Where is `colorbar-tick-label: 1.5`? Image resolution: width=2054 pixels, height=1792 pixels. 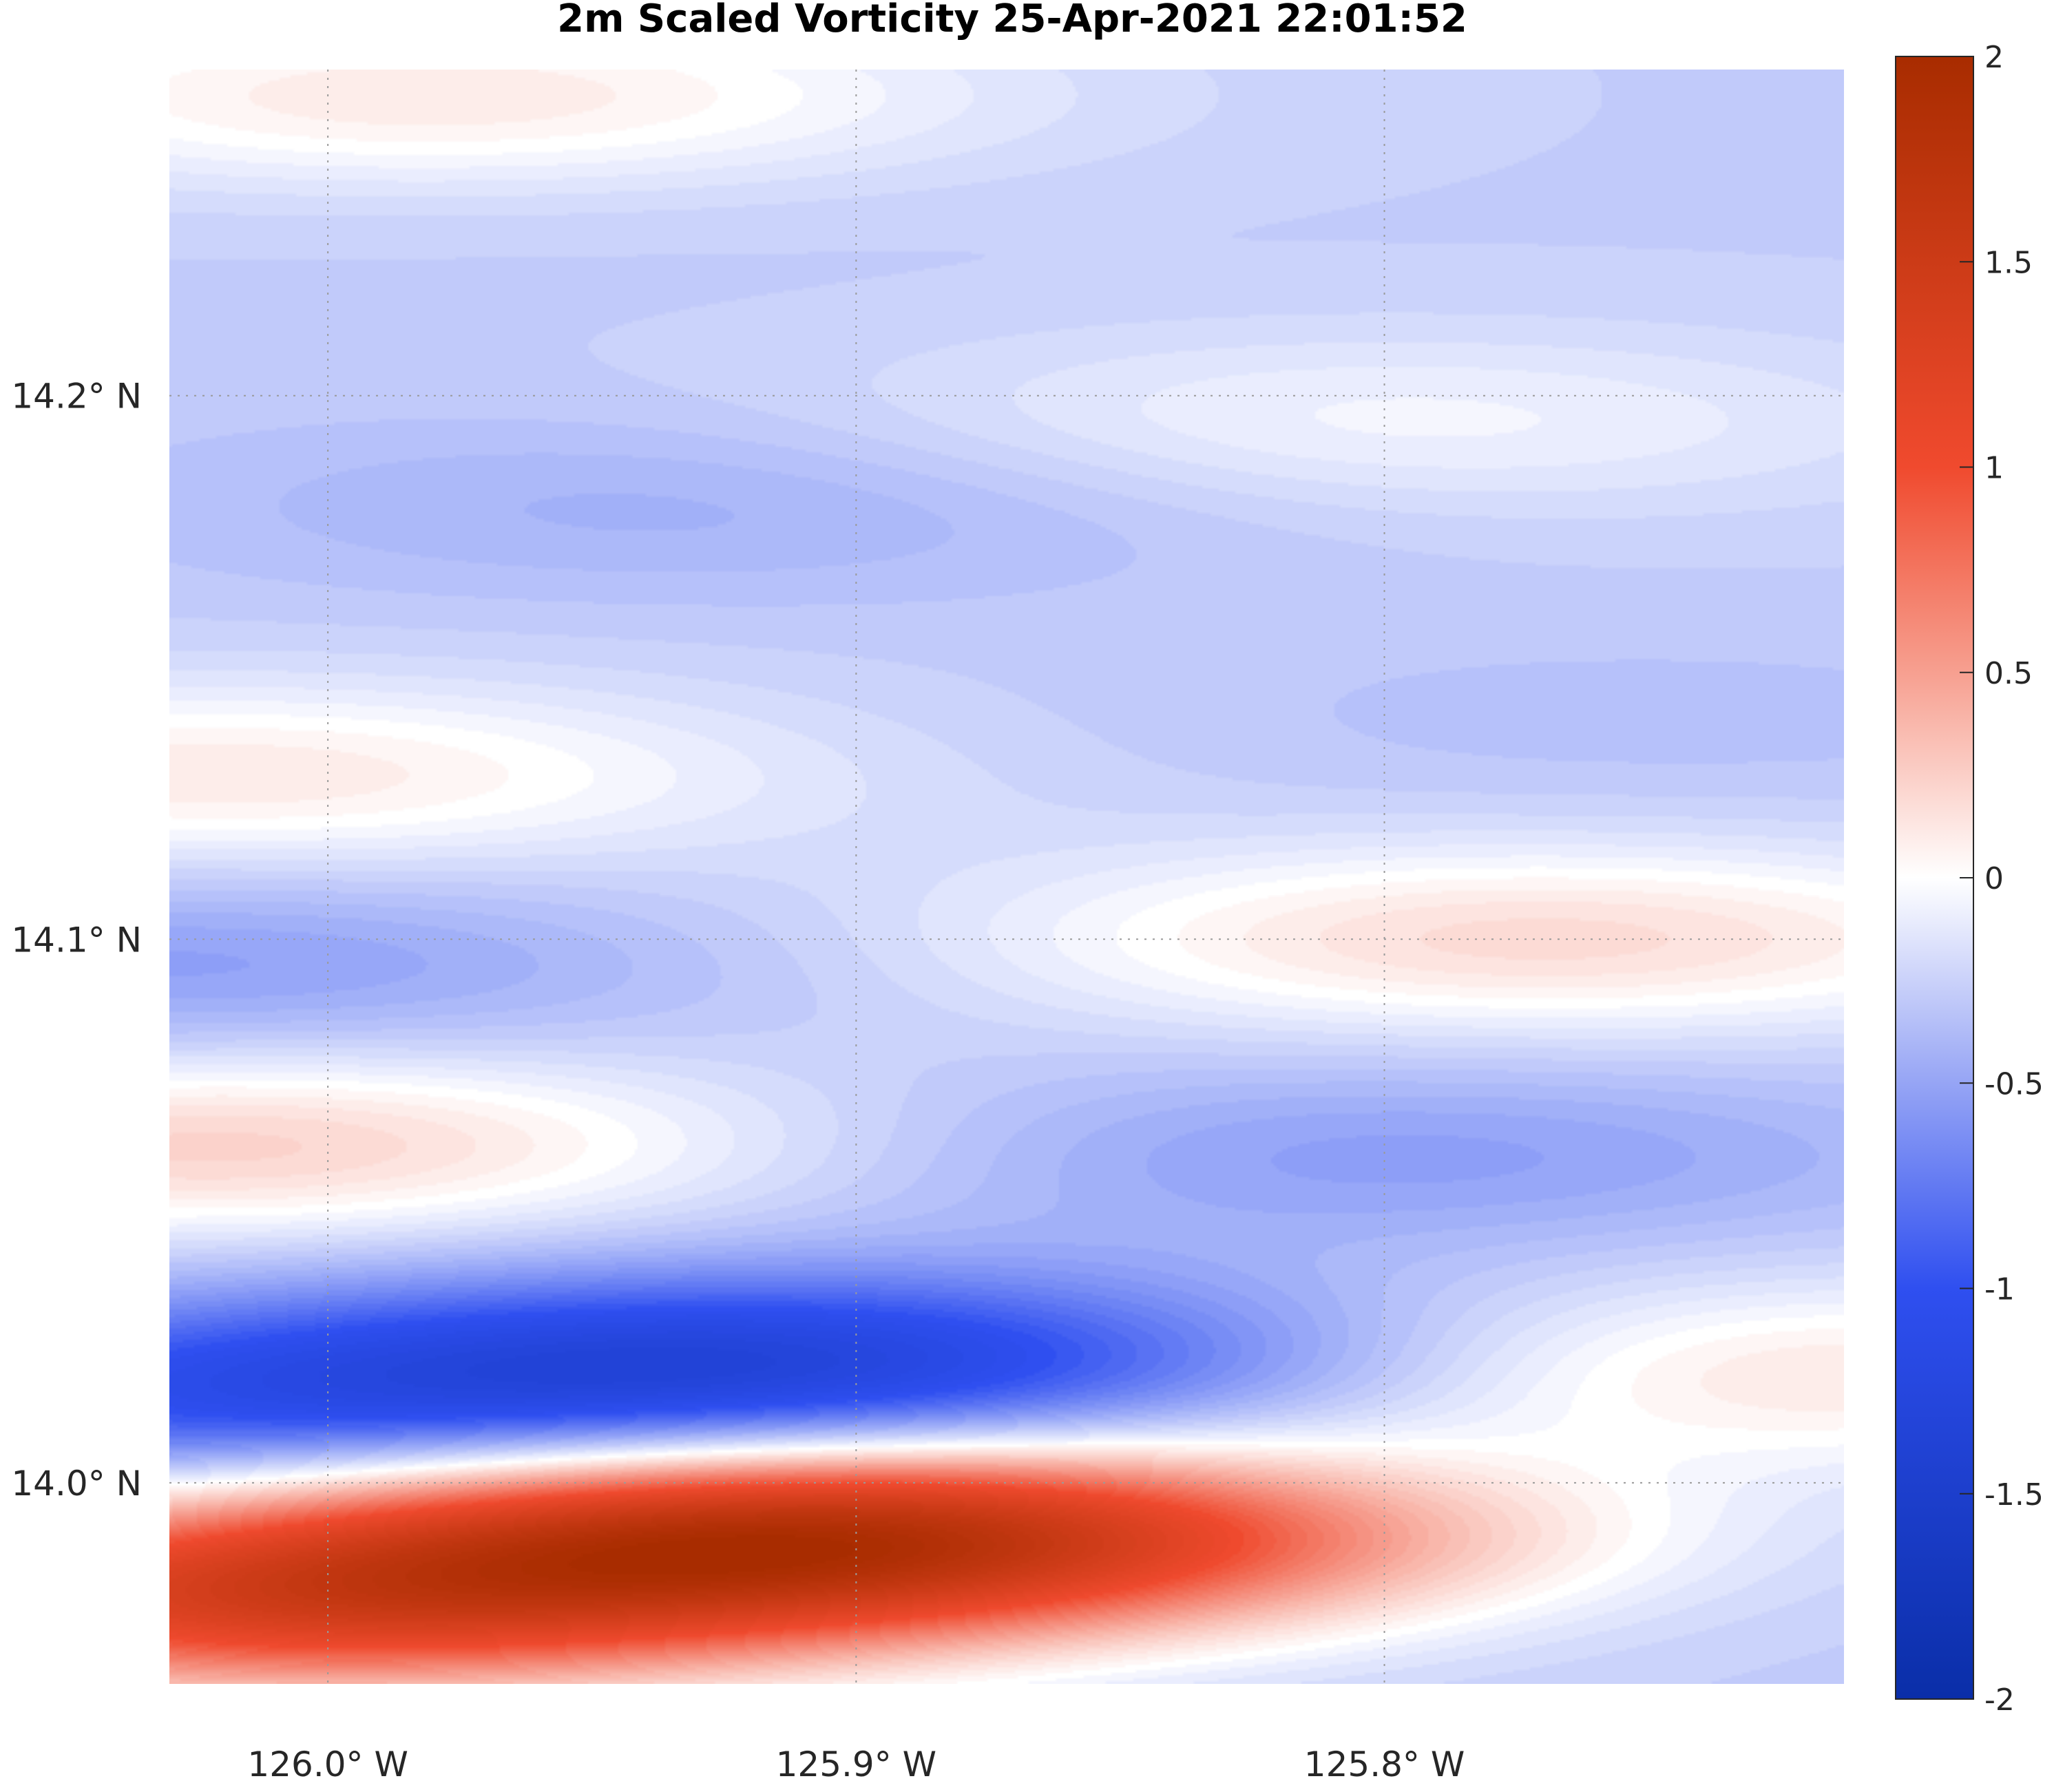 colorbar-tick-label: 1.5 is located at coordinates (2008, 262).